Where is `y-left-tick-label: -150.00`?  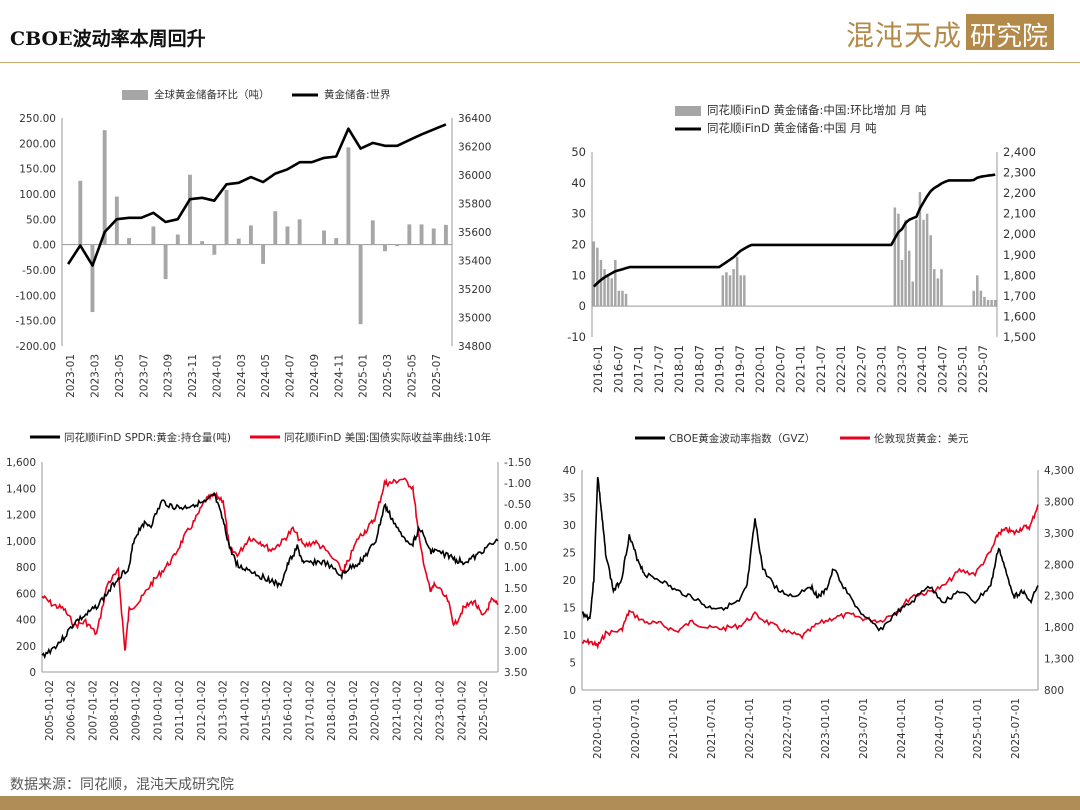
y-left-tick-label: -150.00 is located at coordinates (35, 322).